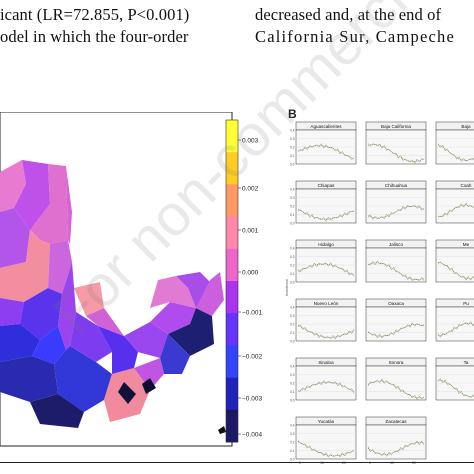  Describe the element at coordinates (83, 379) in the screenshot. I see `region-oaxaca` at that location.